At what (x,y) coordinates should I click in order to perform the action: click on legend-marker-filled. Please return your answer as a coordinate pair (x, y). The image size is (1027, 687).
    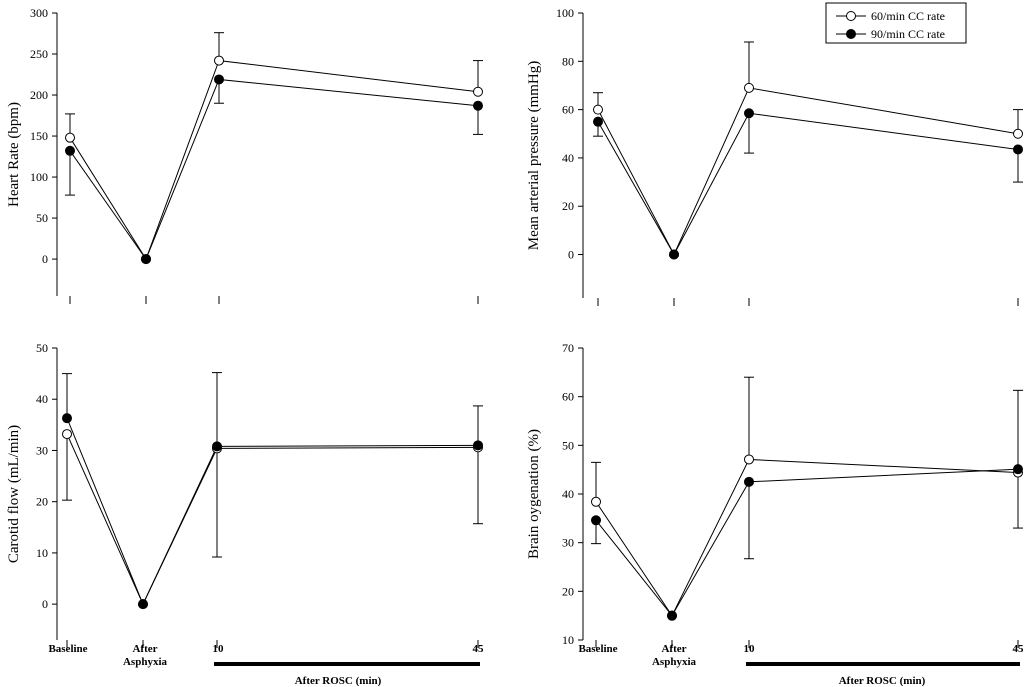
    Looking at the image, I should click on (851, 34).